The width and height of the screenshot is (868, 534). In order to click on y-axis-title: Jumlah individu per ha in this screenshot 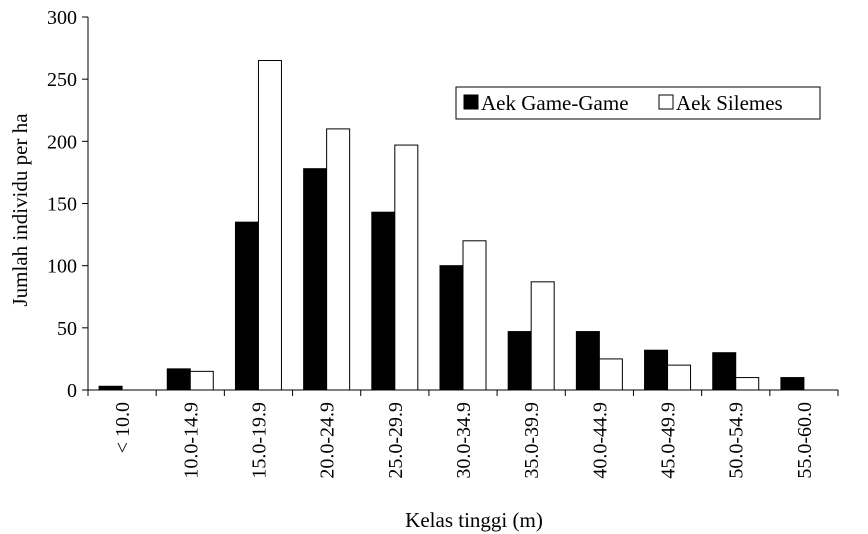, I will do `click(20, 210)`.